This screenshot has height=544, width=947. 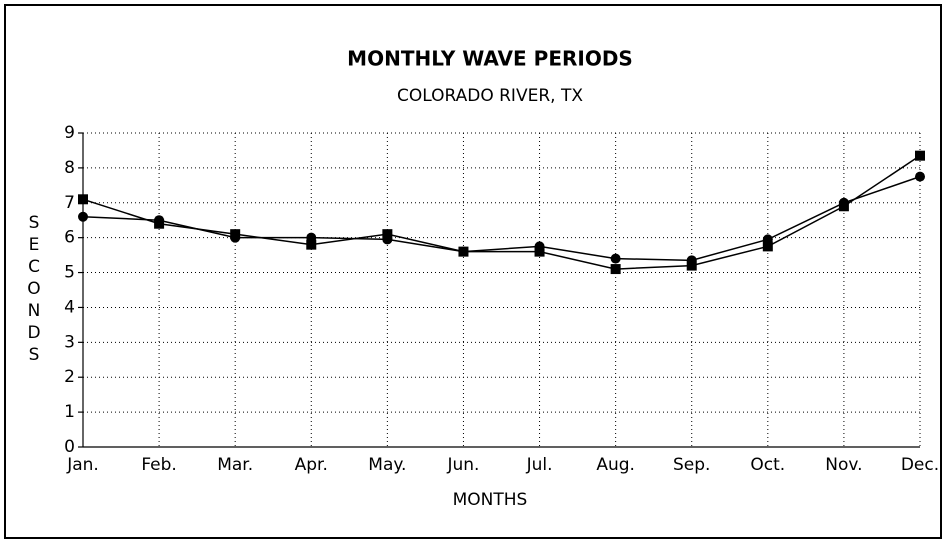 What do you see at coordinates (34, 290) in the screenshot?
I see `y-axis-label: SECONDS` at bounding box center [34, 290].